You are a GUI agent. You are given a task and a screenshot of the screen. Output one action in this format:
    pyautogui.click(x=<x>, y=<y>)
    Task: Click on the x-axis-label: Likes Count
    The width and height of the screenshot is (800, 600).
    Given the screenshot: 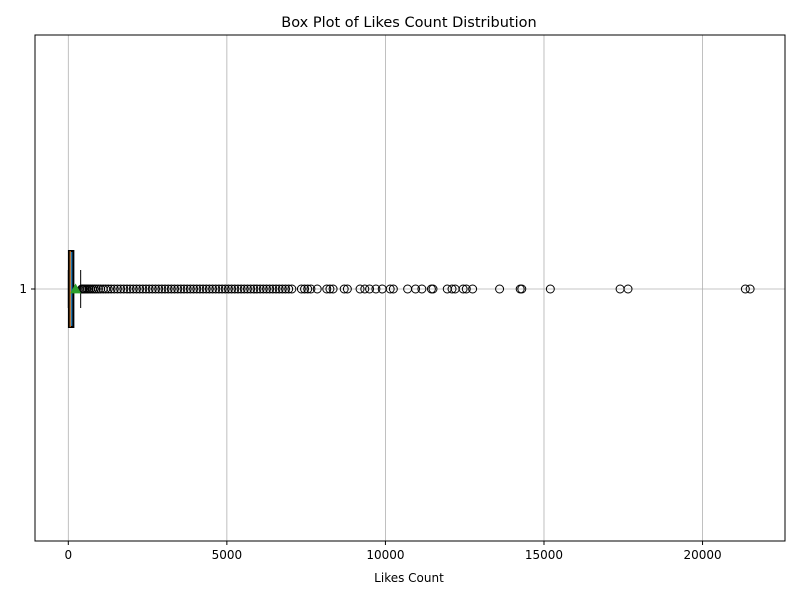 What is the action you would take?
    pyautogui.click(x=409, y=578)
    